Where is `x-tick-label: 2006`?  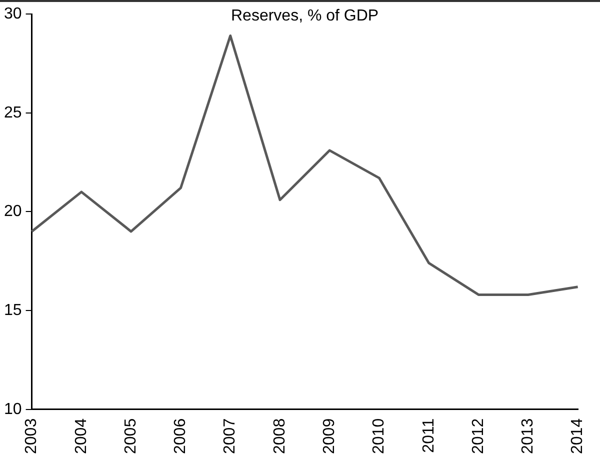
x-tick-label: 2006 is located at coordinates (181, 436).